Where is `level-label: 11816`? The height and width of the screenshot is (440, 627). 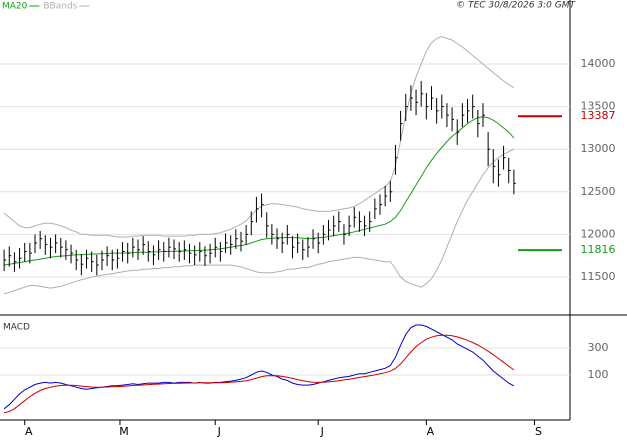
level-label: 11816 is located at coordinates (598, 249).